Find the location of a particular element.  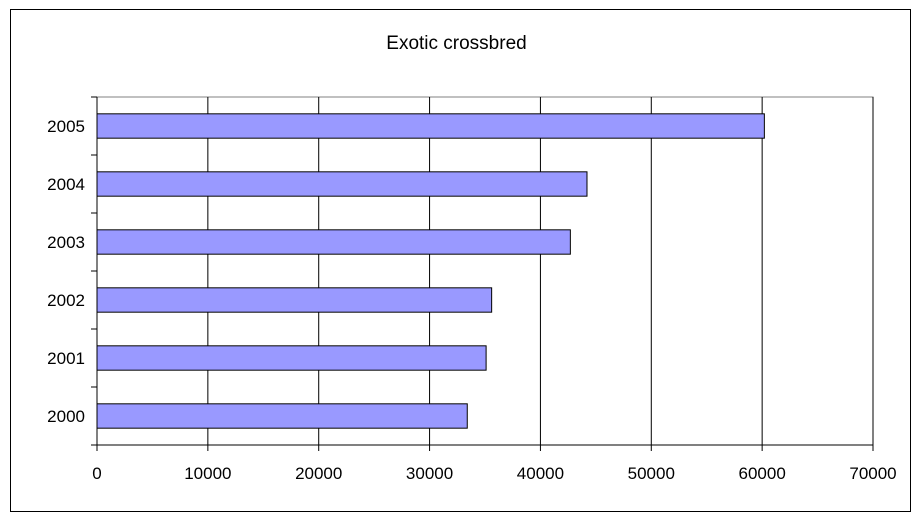

x-tick-label: 10000 is located at coordinates (207, 473).